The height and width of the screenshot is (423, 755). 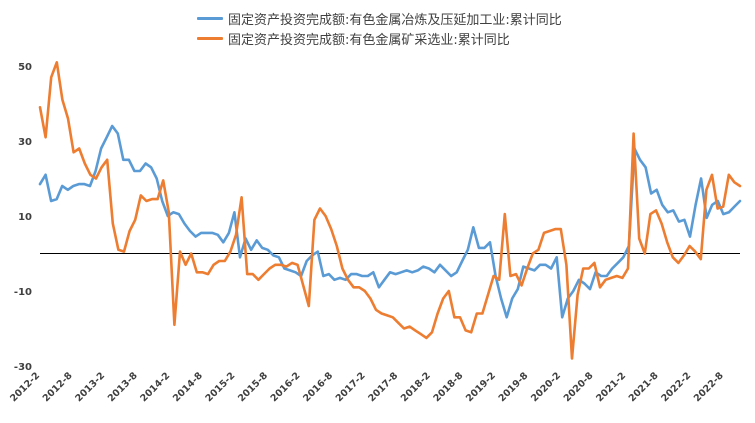 What do you see at coordinates (579, 387) in the screenshot?
I see `x-tick-label: 2020-8` at bounding box center [579, 387].